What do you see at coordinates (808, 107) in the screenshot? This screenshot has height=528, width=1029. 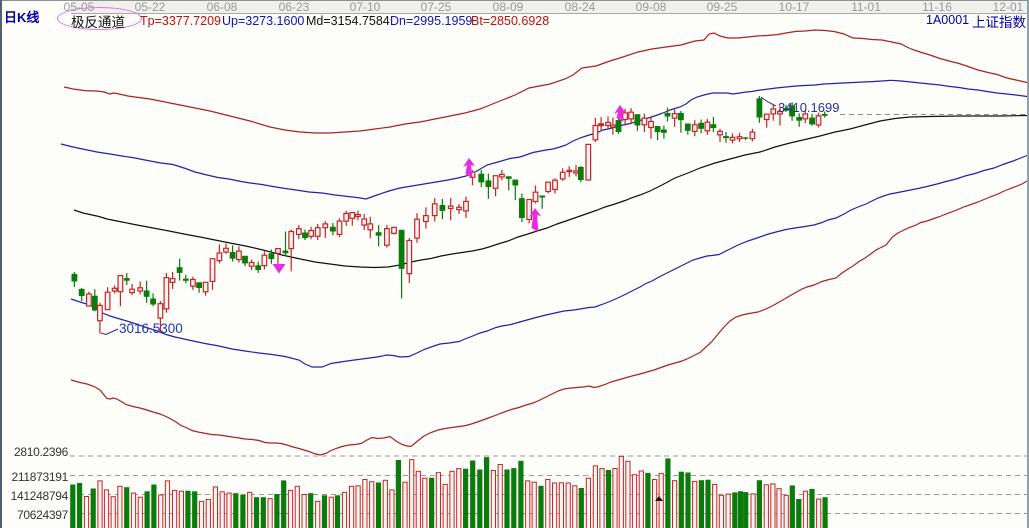 I see `svg-text: 3410.1699` at bounding box center [808, 107].